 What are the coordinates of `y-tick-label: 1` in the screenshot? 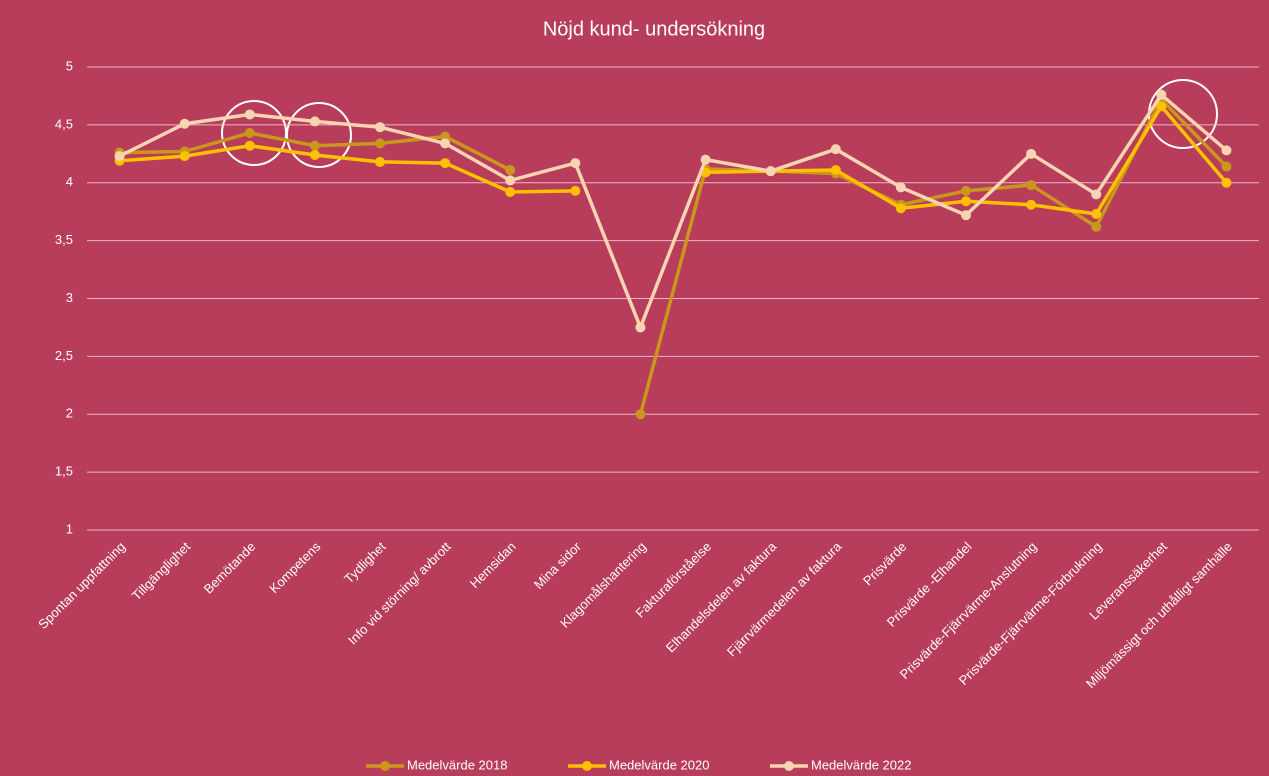 It's located at (69, 528).